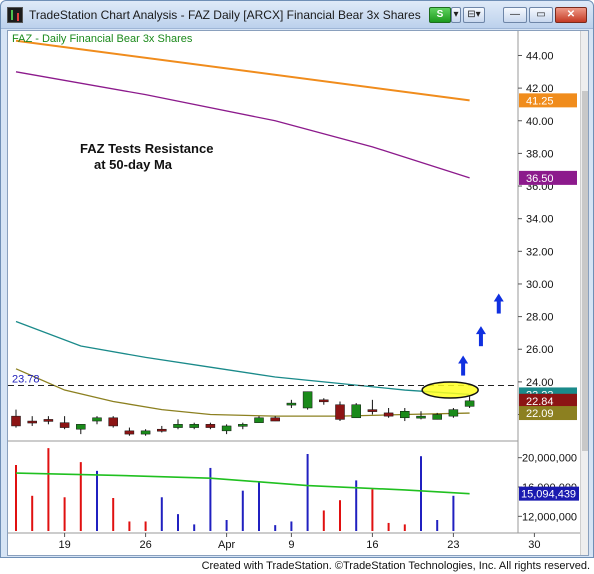 The height and width of the screenshot is (574, 594). Describe the element at coordinates (440, 15) in the screenshot. I see `status-button: S` at that location.